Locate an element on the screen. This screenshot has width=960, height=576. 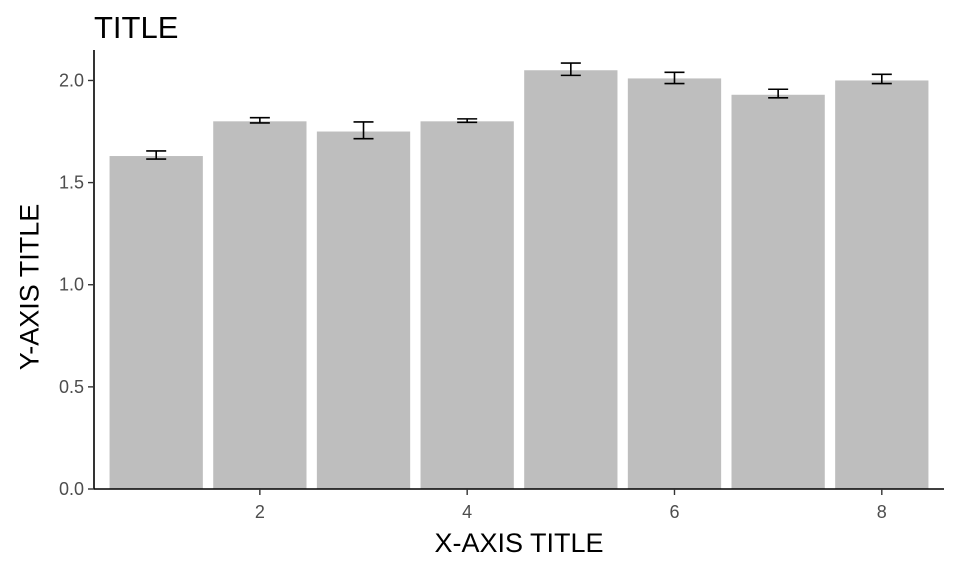
error-bars-layer is located at coordinates (519, 111).